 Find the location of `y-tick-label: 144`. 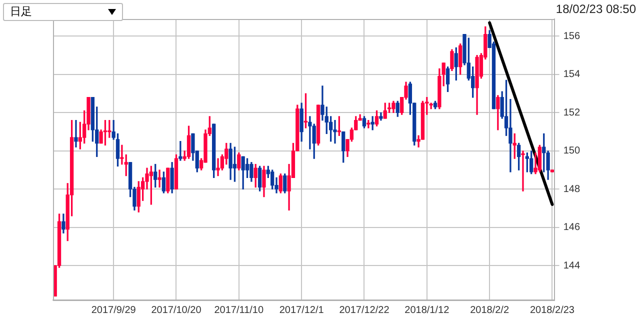

y-tick-label: 144 is located at coordinates (571, 266).